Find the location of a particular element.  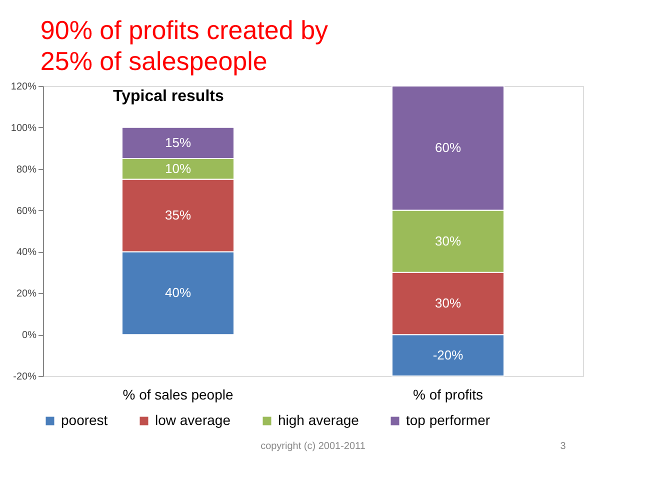

legend-label: top performer is located at coordinates (448, 420).